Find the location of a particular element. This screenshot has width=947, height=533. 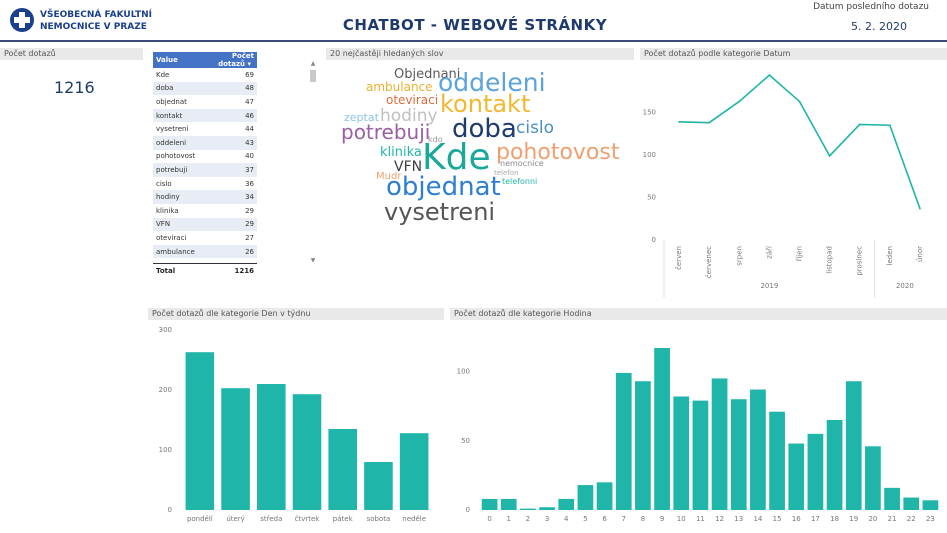

word-telefonni: telefonni is located at coordinates (520, 181).